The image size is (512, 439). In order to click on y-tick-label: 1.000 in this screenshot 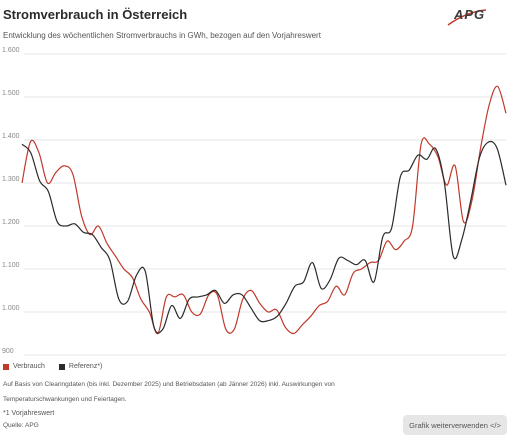, I will do `click(11, 308)`.